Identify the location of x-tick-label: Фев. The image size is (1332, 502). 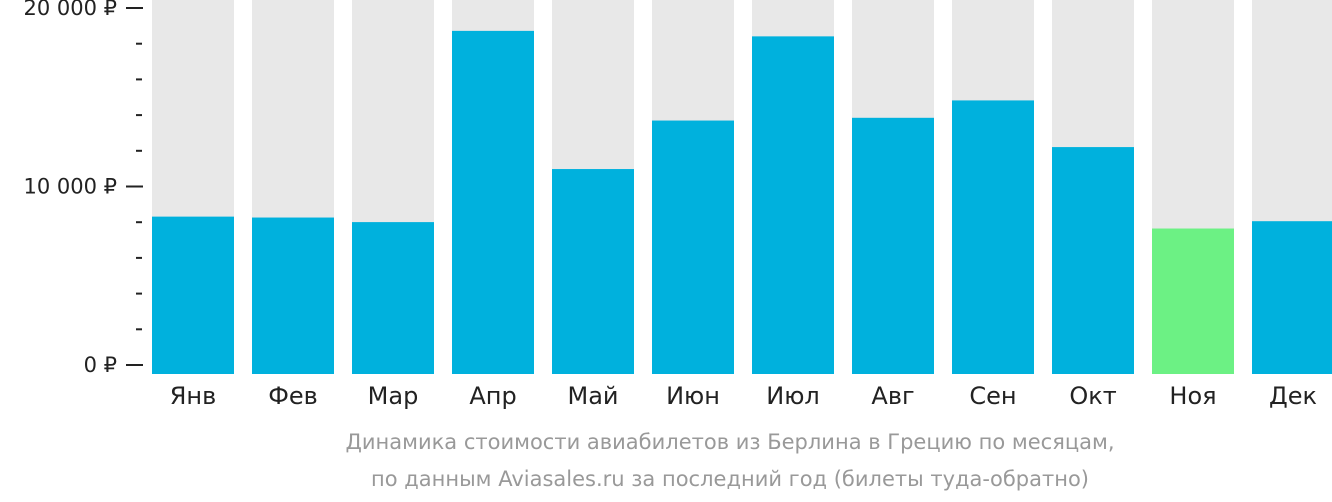
(293, 396).